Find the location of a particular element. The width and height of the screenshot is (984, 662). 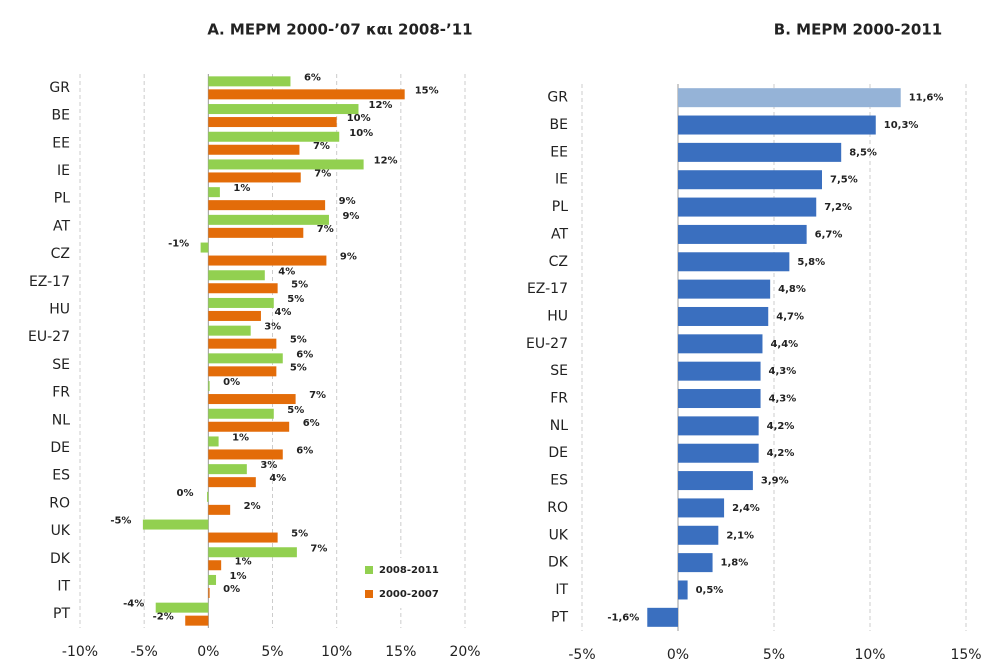

y-tick-label: UK is located at coordinates (61, 531).